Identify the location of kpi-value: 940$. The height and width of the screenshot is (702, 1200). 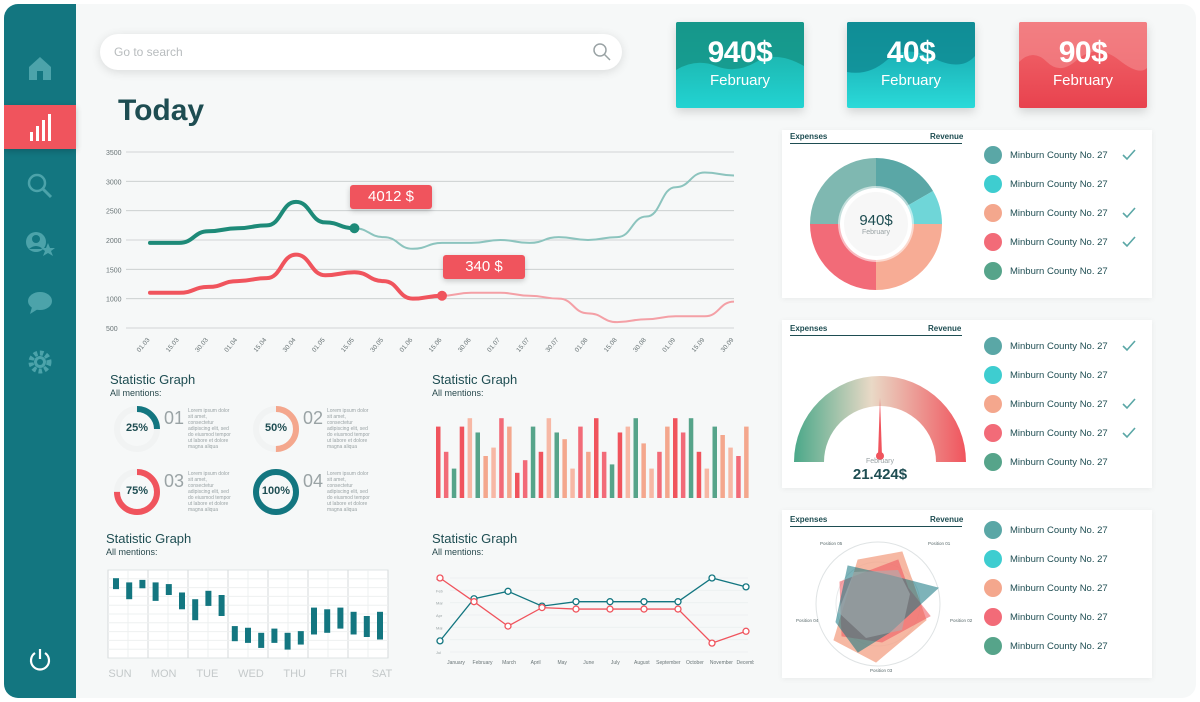
(740, 52).